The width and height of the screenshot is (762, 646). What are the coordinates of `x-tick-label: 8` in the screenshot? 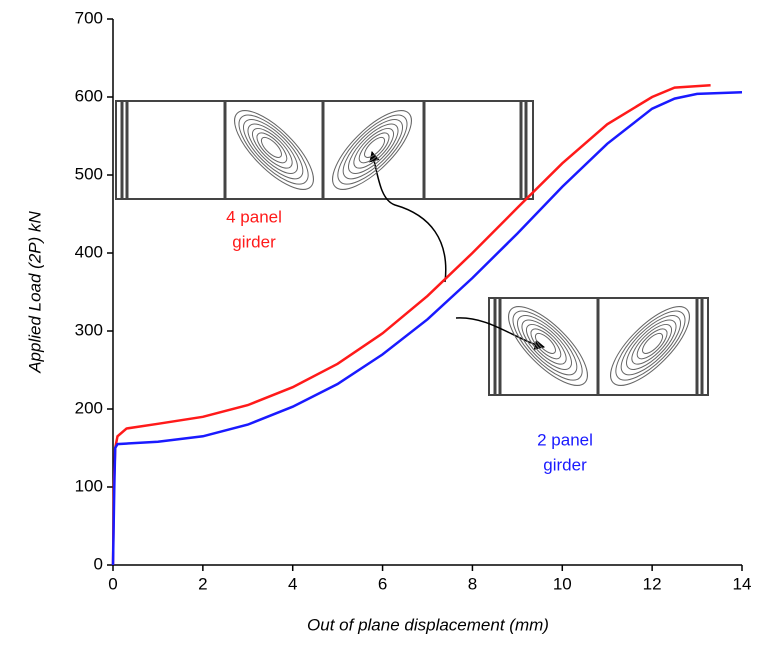 It's located at (472, 583).